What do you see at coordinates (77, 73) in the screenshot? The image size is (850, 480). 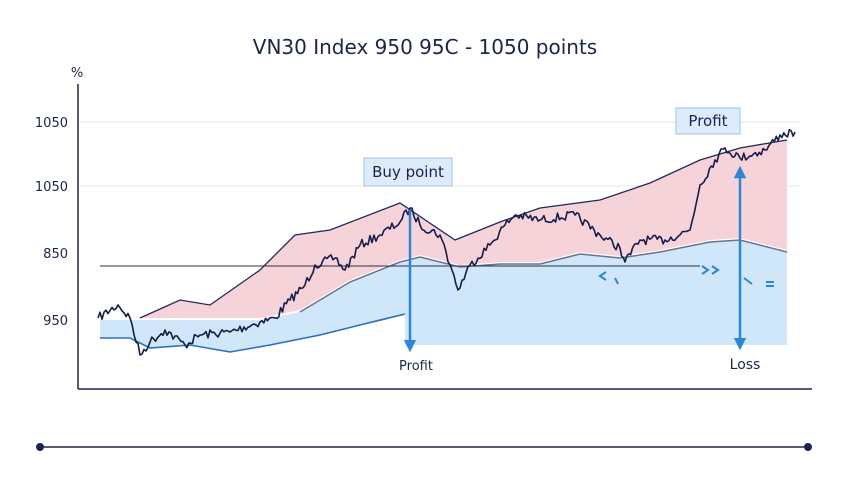 I see `axis-unit: %` at bounding box center [77, 73].